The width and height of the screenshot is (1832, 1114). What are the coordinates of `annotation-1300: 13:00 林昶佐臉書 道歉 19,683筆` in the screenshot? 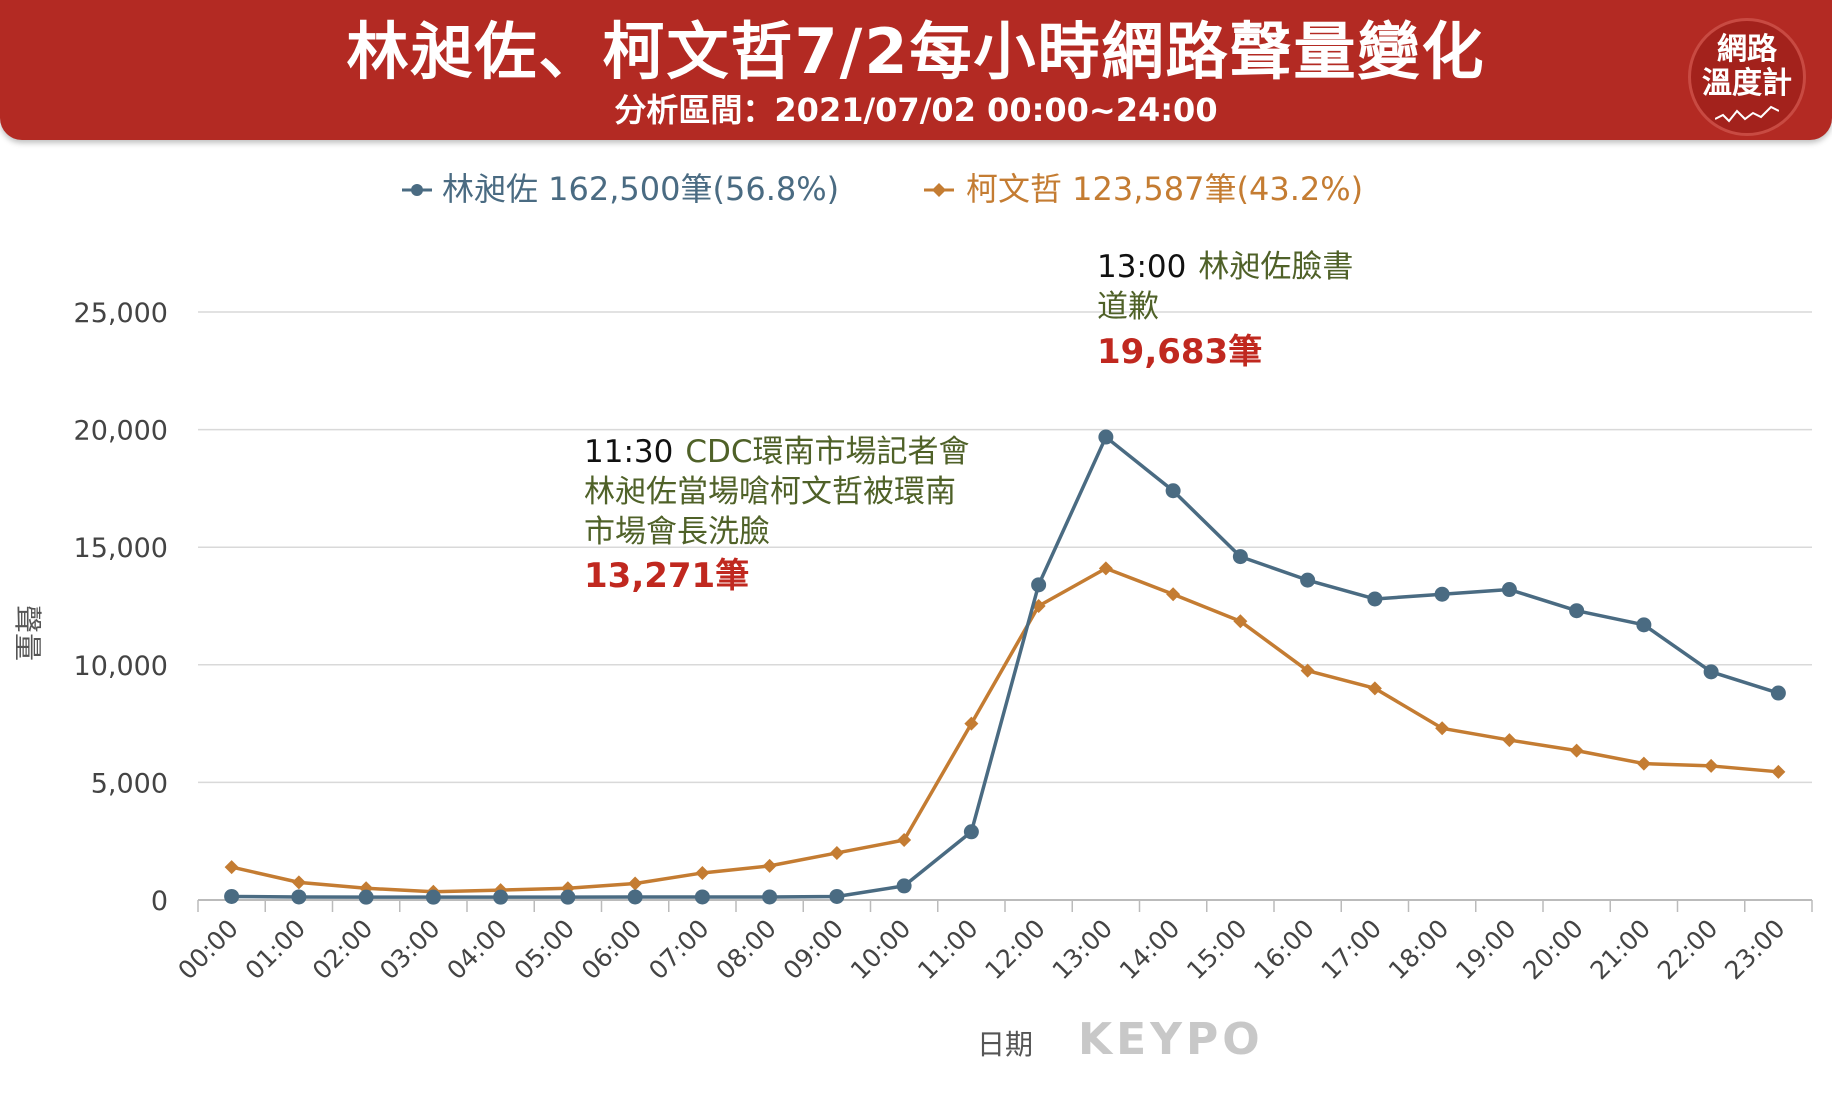 It's located at (1225, 310).